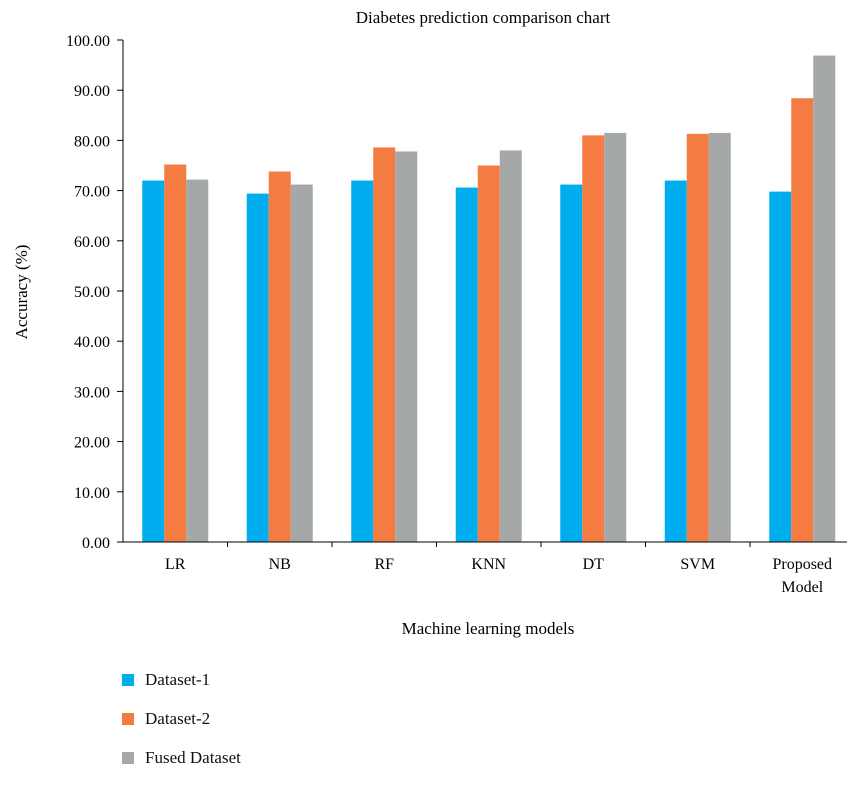 The image size is (847, 787). I want to click on y-tick-label: 80.00, so click(92, 141).